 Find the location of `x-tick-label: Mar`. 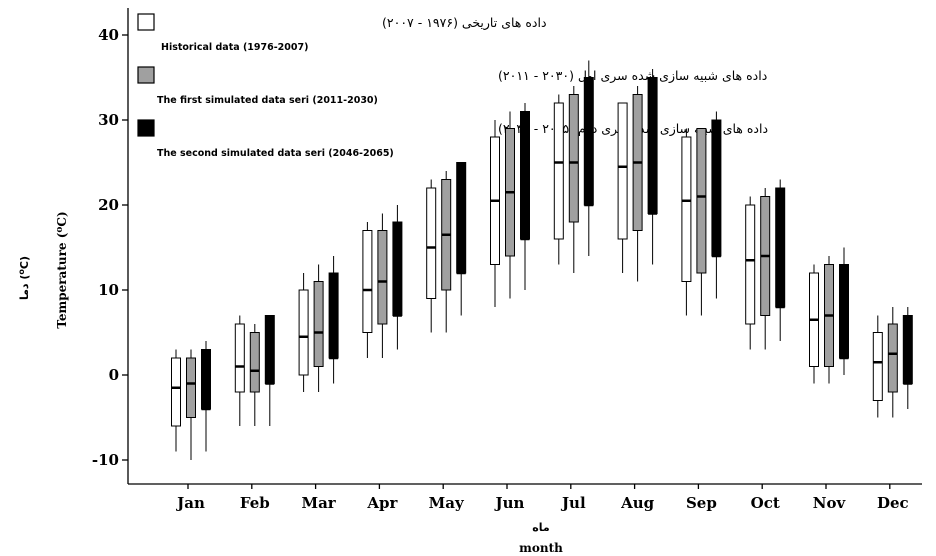

x-tick-label: Mar is located at coordinates (318, 503).